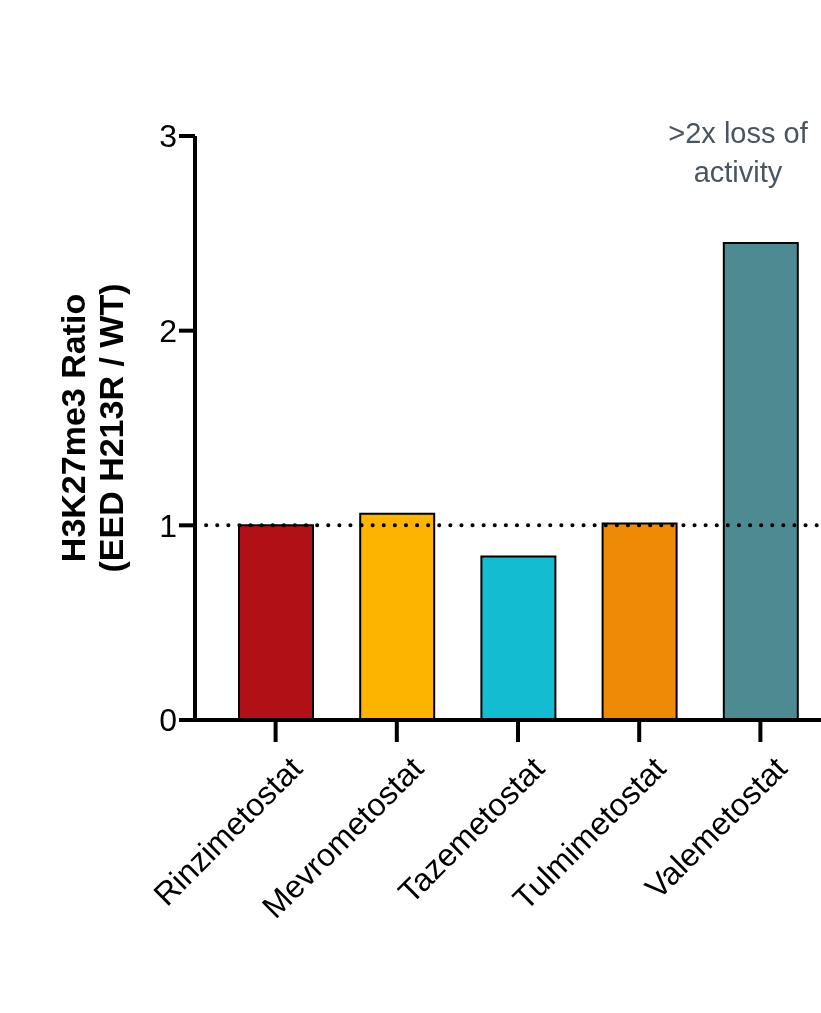 The image size is (821, 1013). What do you see at coordinates (92, 428) in the screenshot?
I see `y-axis-title: H3K27me3 Ratio (EED H213R / WT)` at bounding box center [92, 428].